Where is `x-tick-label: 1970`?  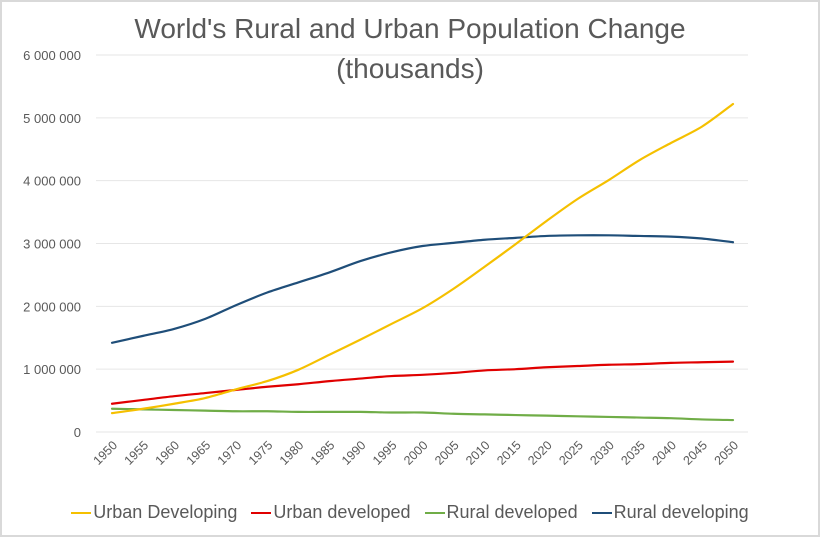
x-tick-label: 1970 is located at coordinates (230, 453).